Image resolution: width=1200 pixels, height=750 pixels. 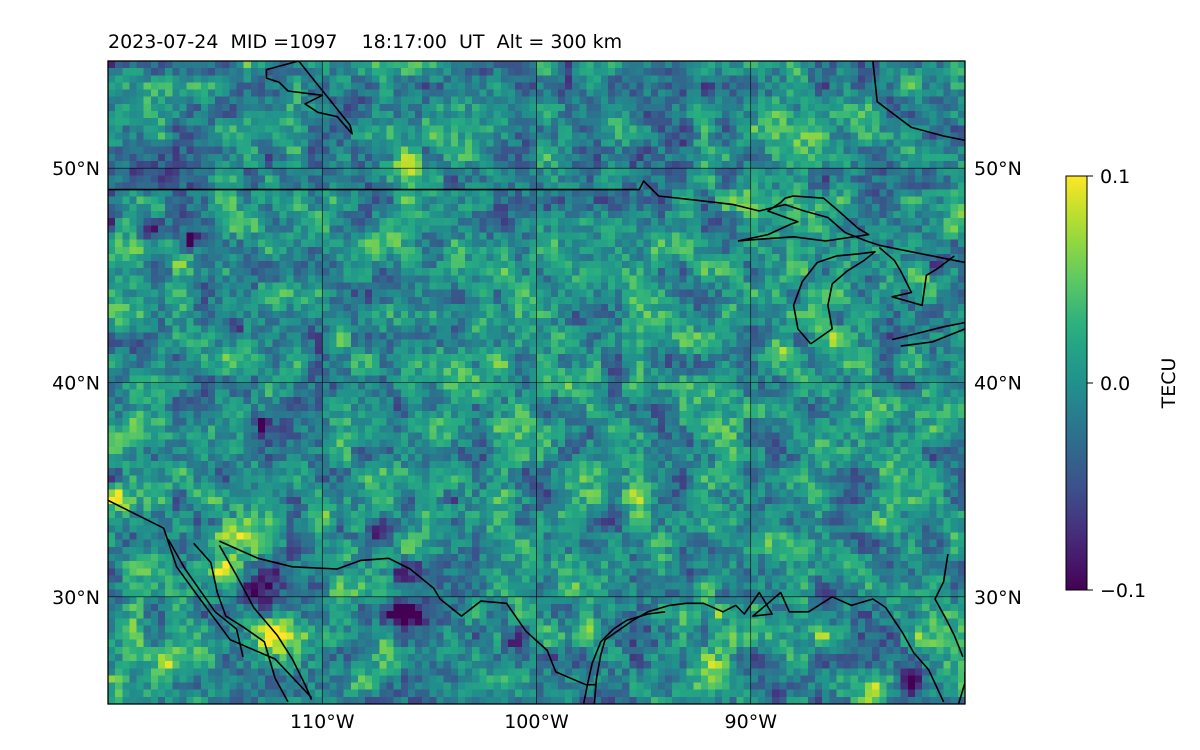 I want to click on x-tick-label: 90°W, so click(x=751, y=722).